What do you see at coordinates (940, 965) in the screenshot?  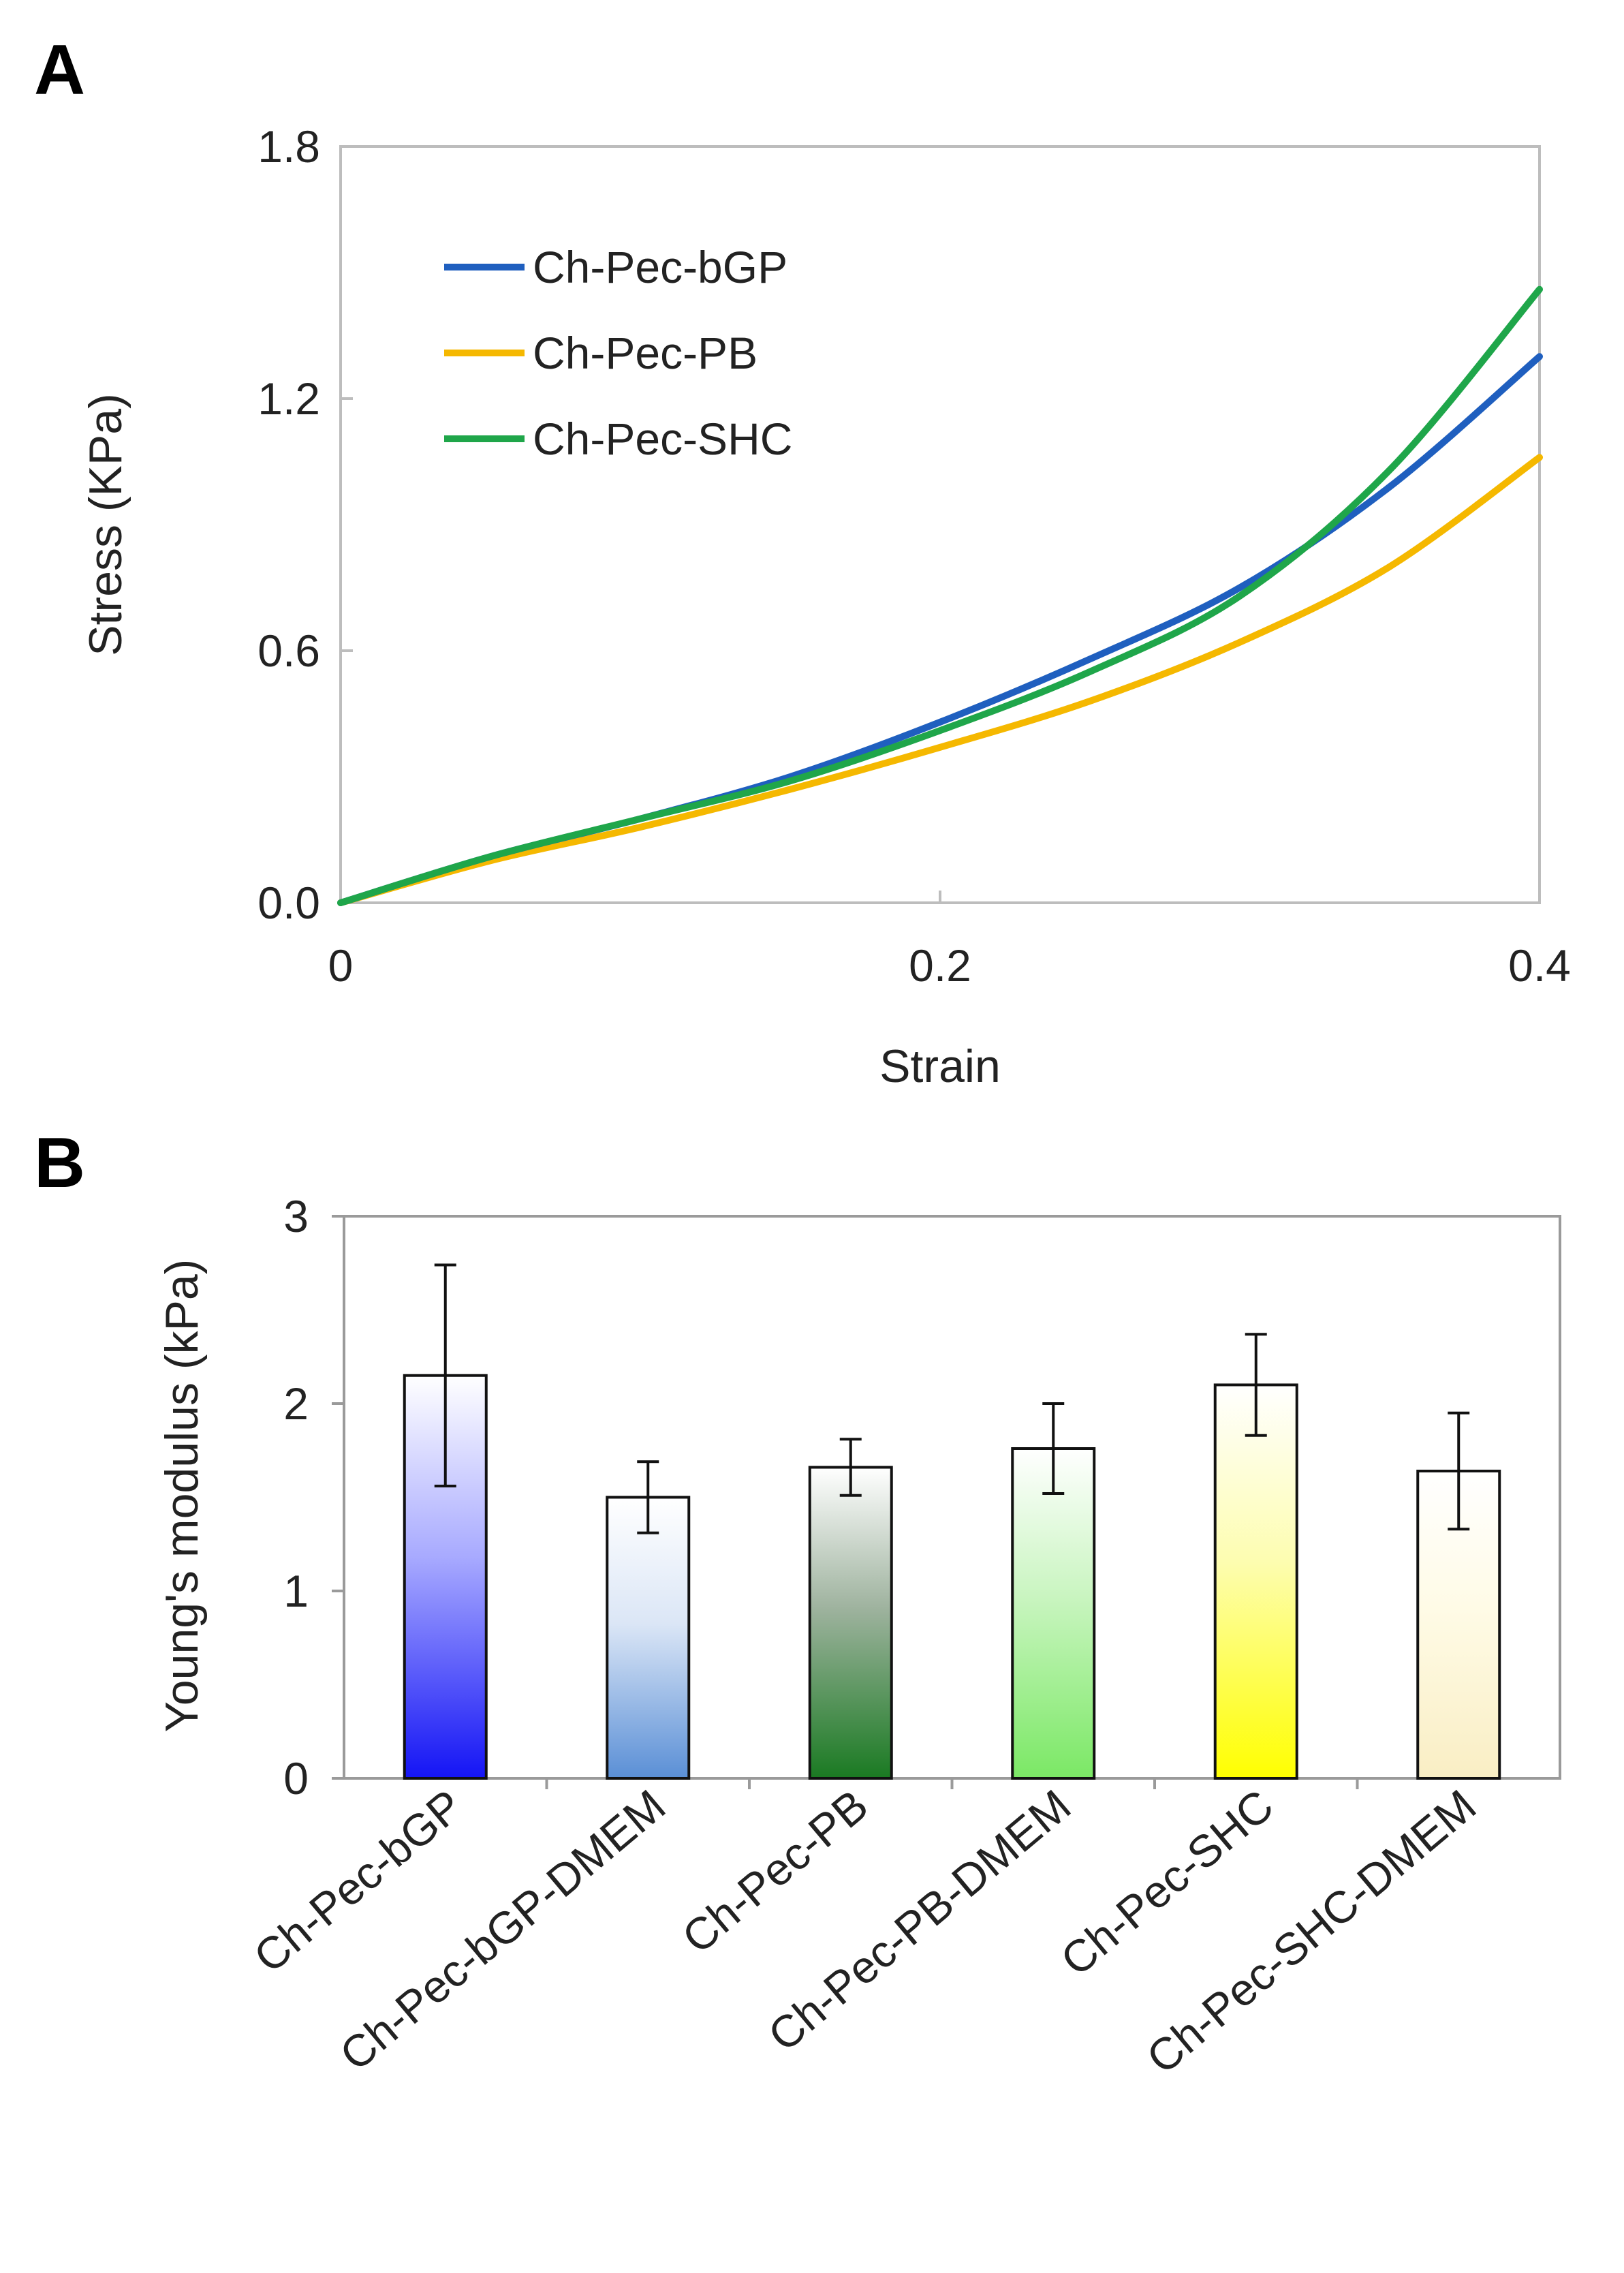 I see `panel-a-x-tick-label: 0.2` at bounding box center [940, 965].